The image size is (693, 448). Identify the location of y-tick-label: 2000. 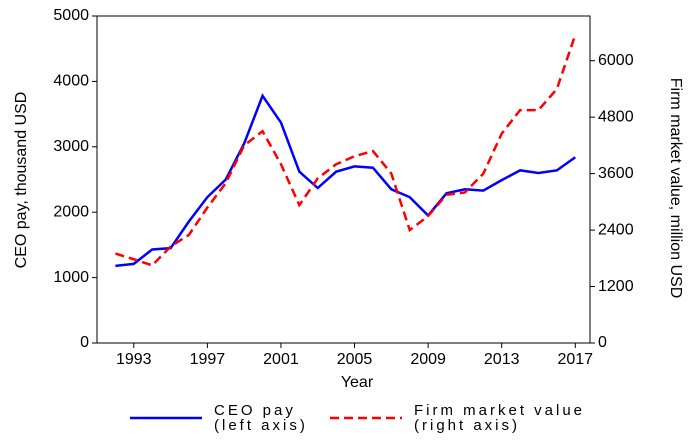
(71, 211).